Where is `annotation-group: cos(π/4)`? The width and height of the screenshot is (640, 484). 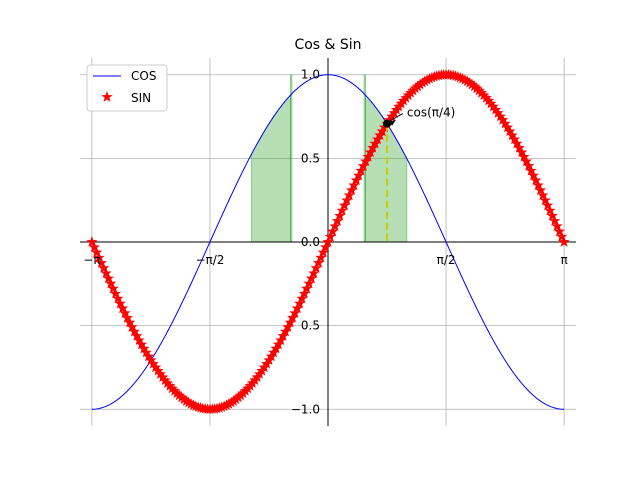 annotation-group: cos(π/4) is located at coordinates (419, 174).